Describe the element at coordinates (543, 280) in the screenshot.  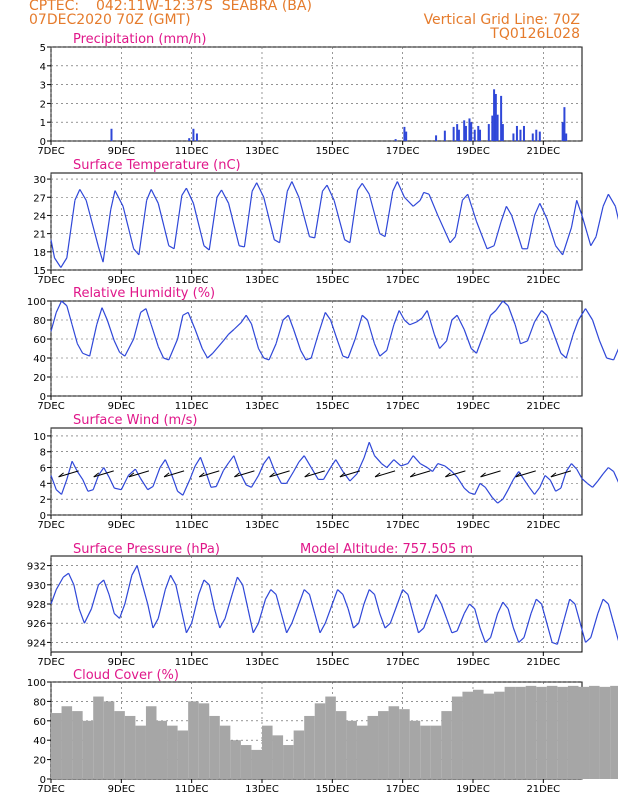
I see `temp-xtick-label: 21DEC` at that location.